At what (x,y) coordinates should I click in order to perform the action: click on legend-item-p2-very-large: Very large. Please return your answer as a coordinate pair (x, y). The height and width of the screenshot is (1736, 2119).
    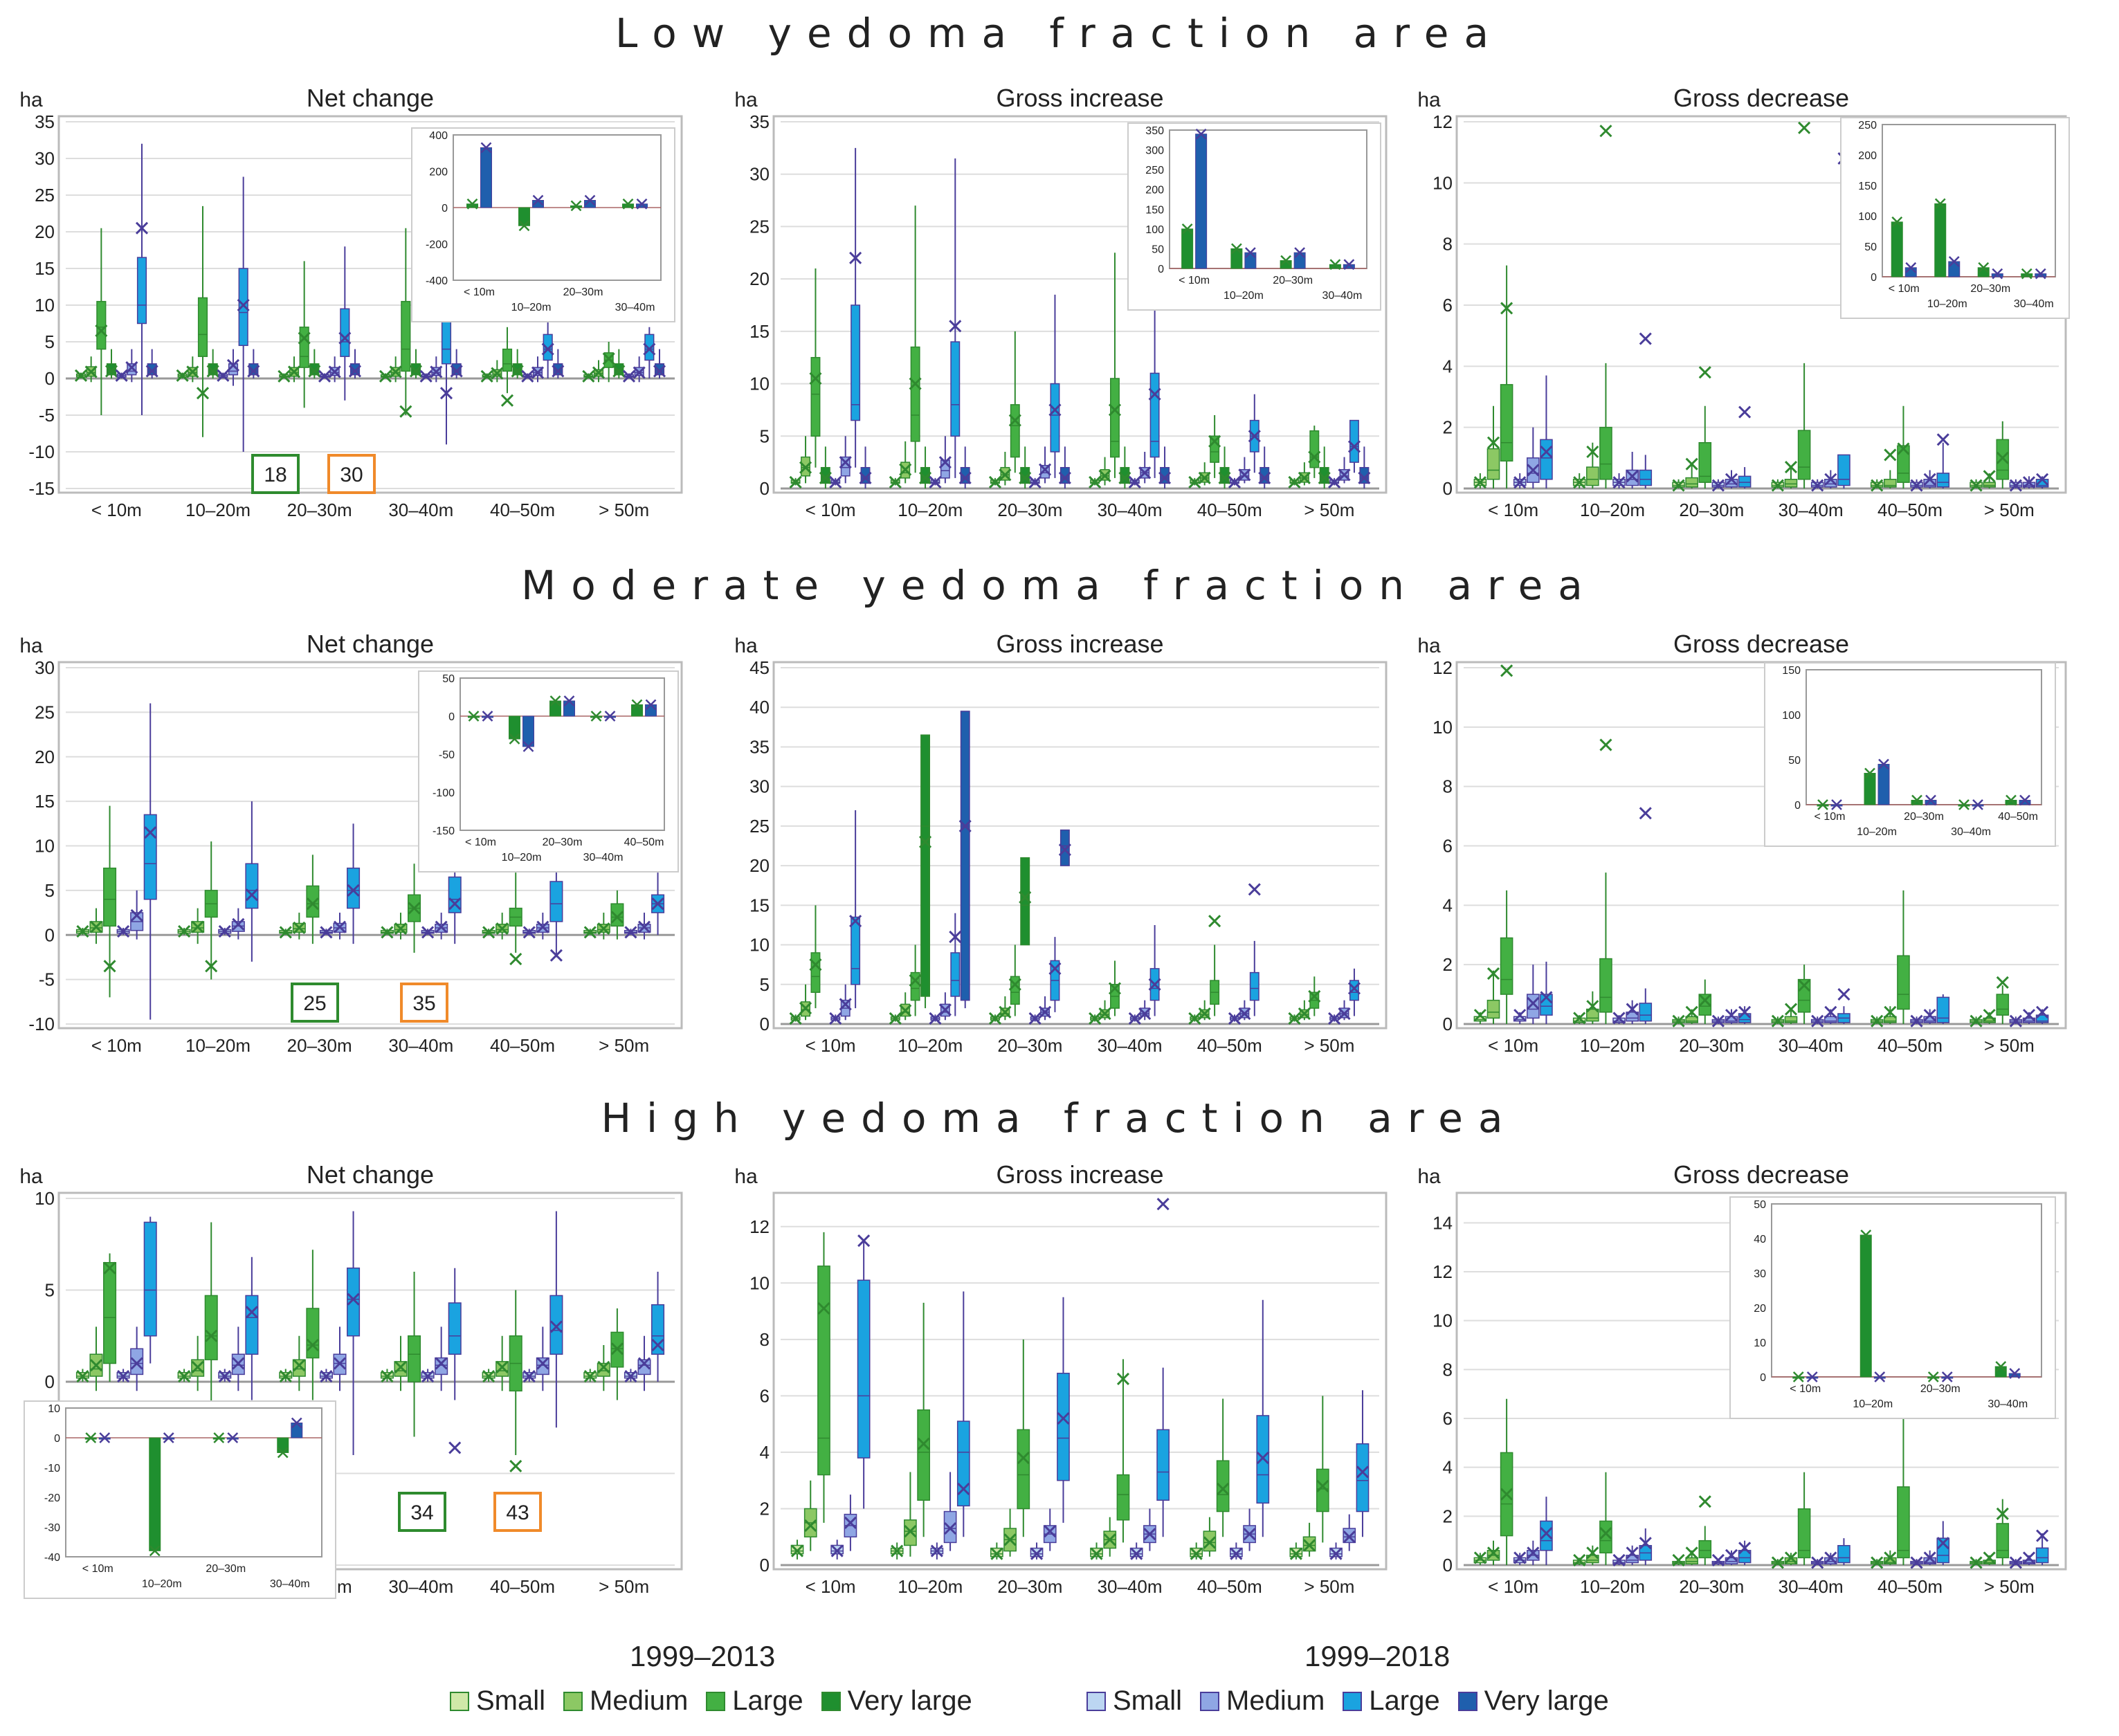
    Looking at the image, I should click on (1533, 1701).